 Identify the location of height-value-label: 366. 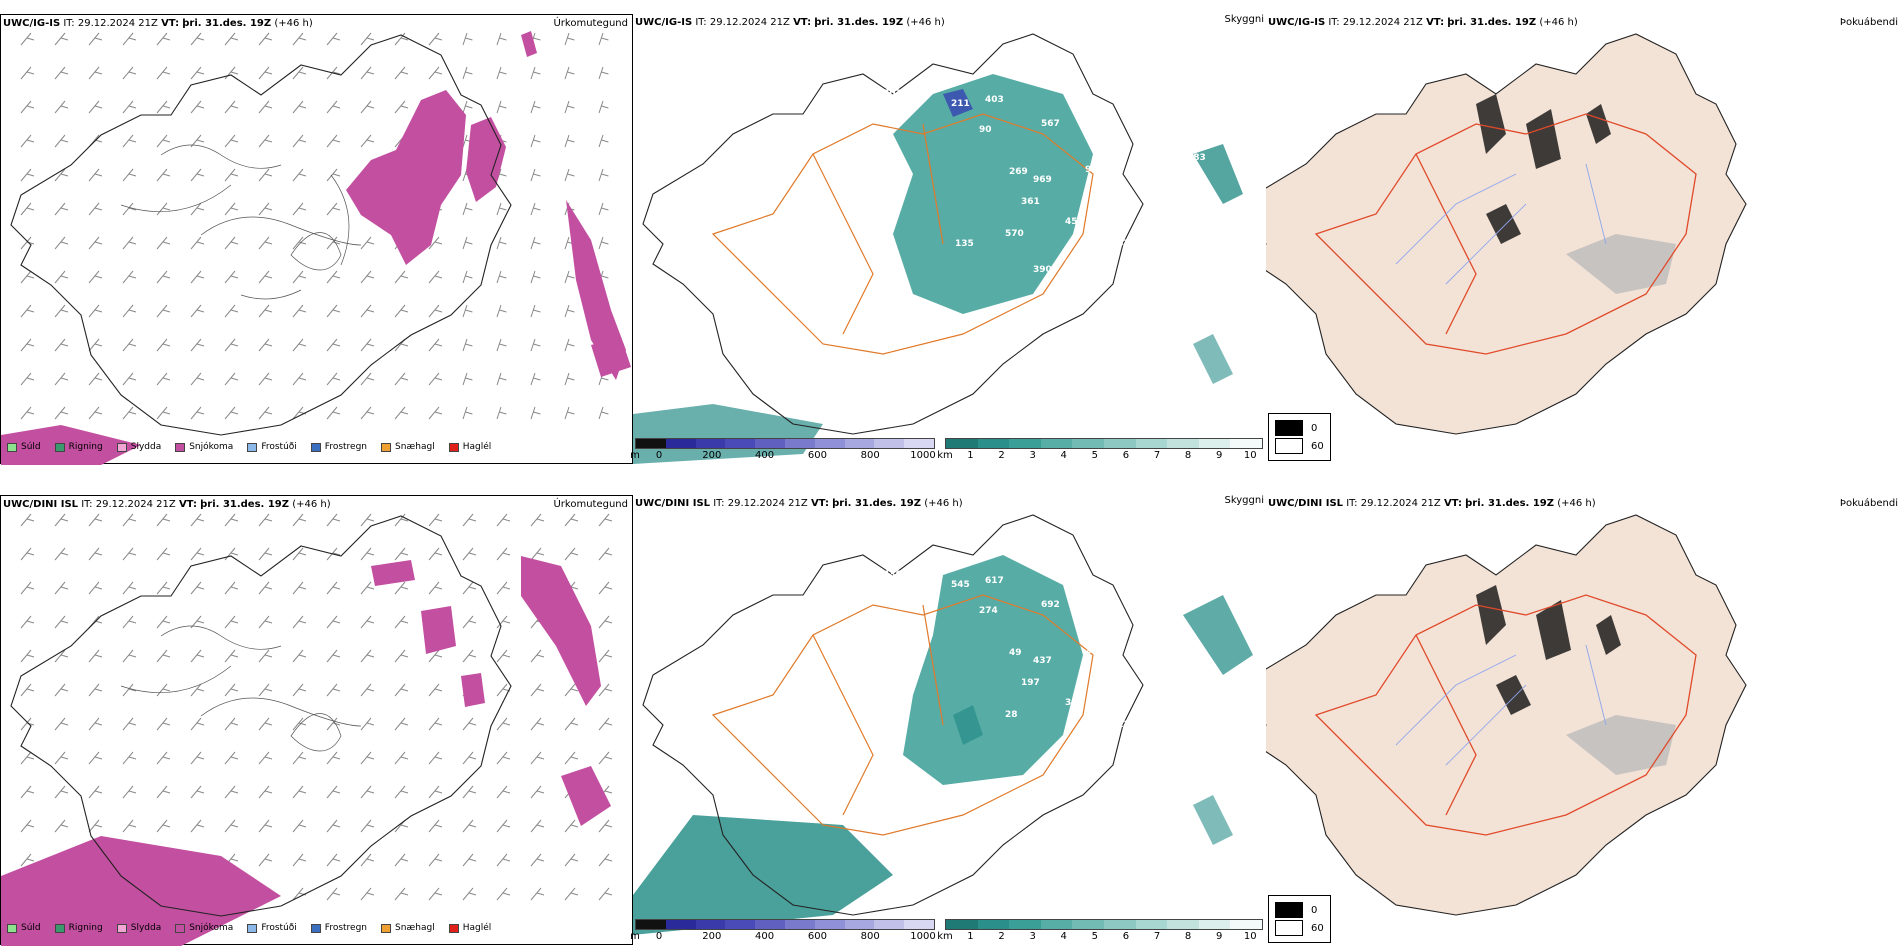
(1074, 264).